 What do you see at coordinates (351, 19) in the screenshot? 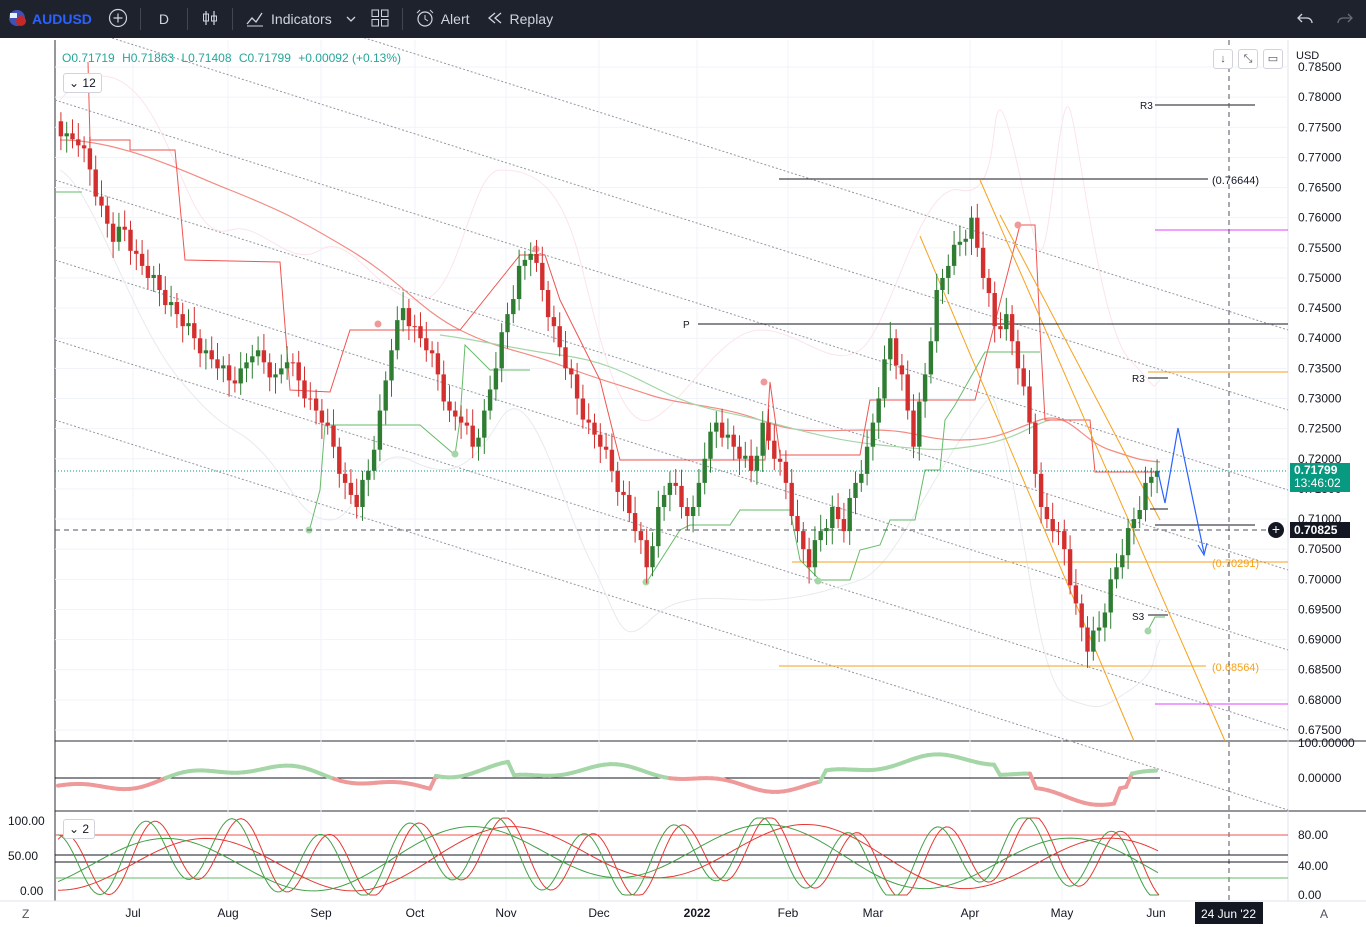
I see `indicators-dropdown` at bounding box center [351, 19].